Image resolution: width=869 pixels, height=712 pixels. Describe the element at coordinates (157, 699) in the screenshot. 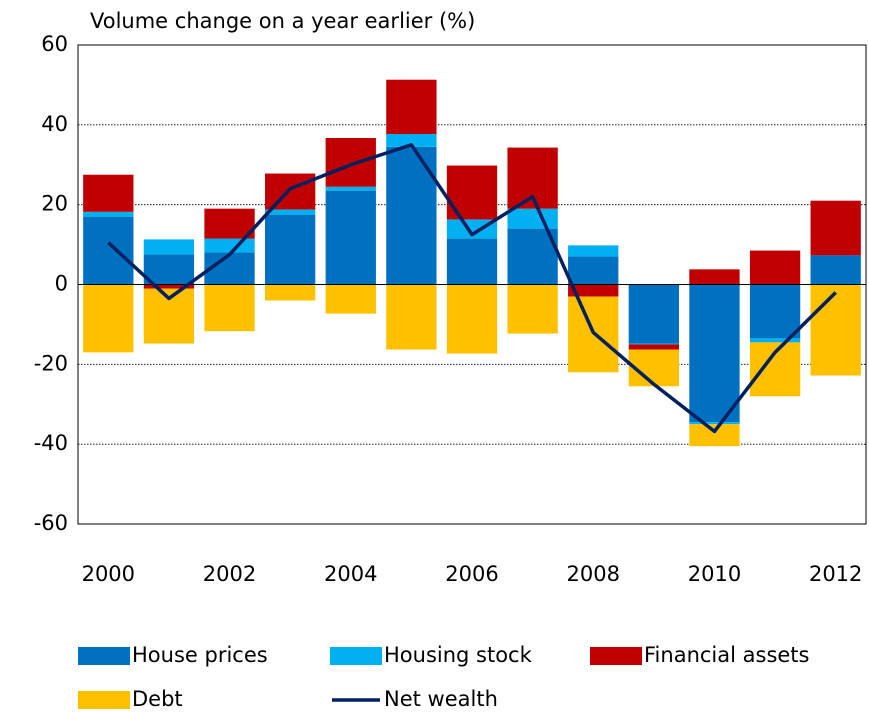

I see `legend-label: Debt` at that location.